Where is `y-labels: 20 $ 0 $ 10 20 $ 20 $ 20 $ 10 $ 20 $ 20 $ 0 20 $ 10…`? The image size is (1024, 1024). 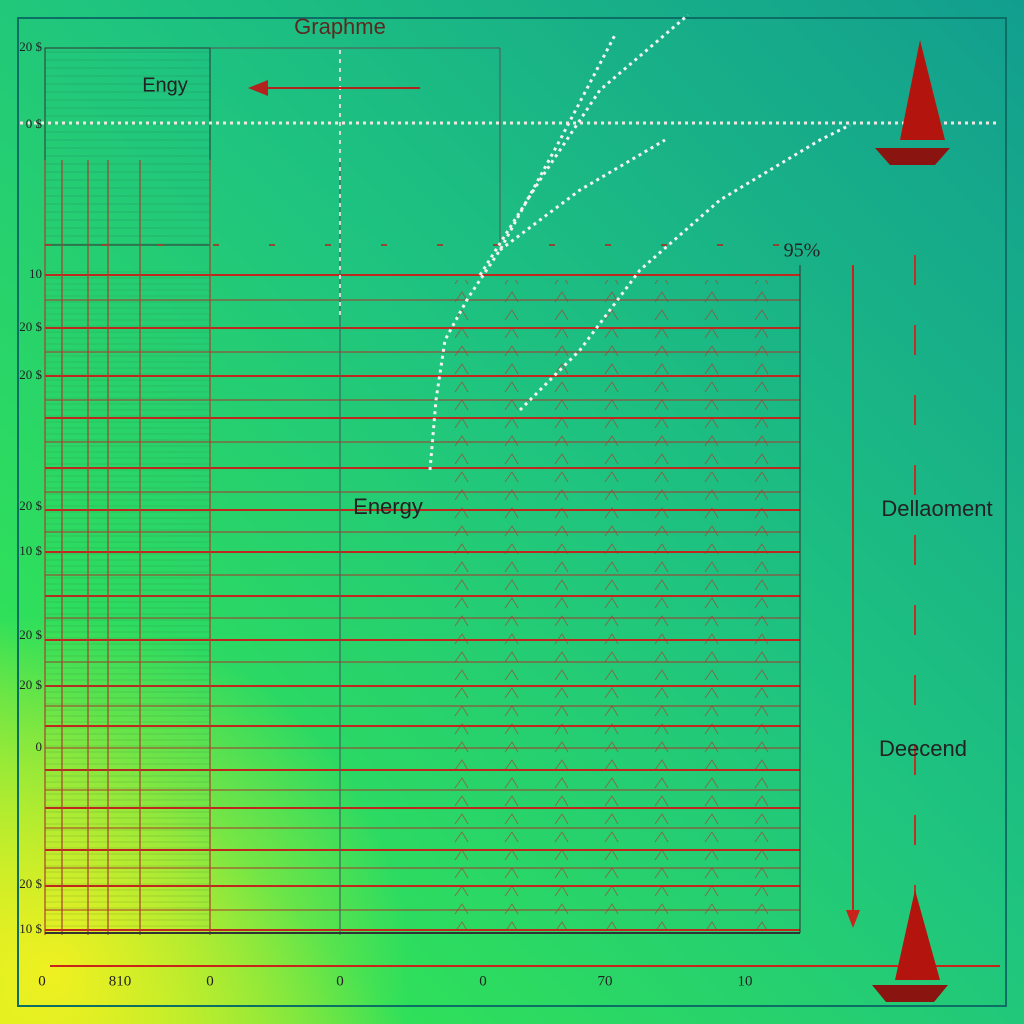
y-labels: 20 $ 0 $ 10 20 $ 20 $ 20 $ 10 $ 20 $ 20 $ 0 20 $ 10… is located at coordinates (30, 487).